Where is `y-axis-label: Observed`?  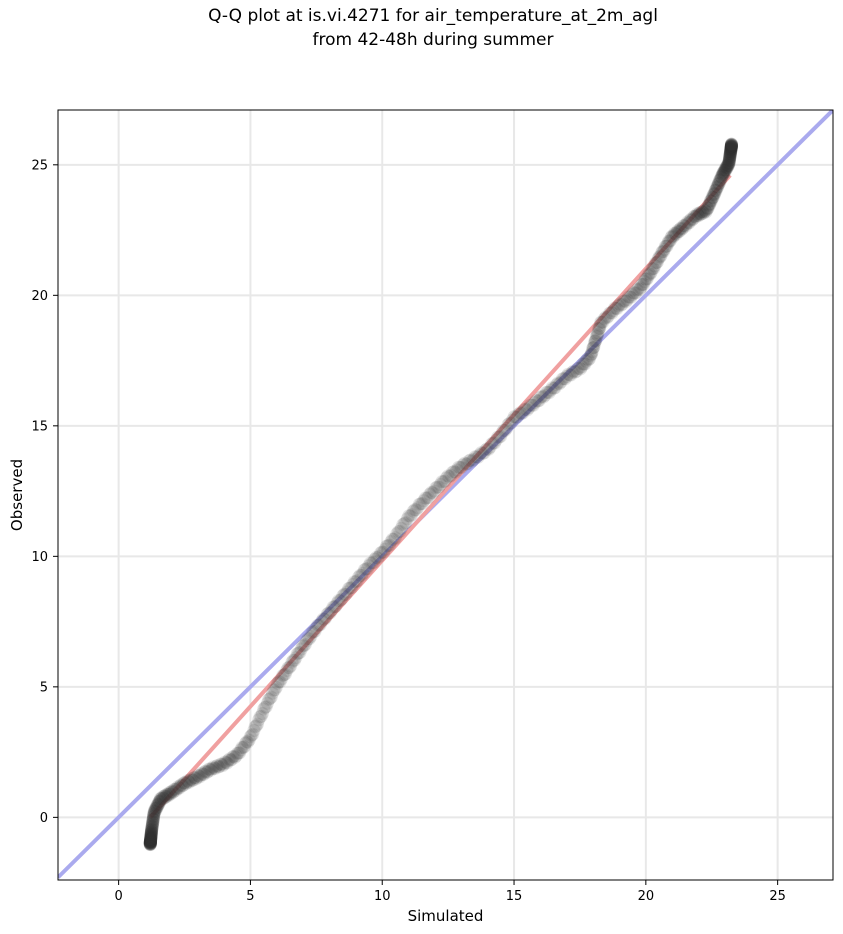
y-axis-label: Observed is located at coordinates (17, 495).